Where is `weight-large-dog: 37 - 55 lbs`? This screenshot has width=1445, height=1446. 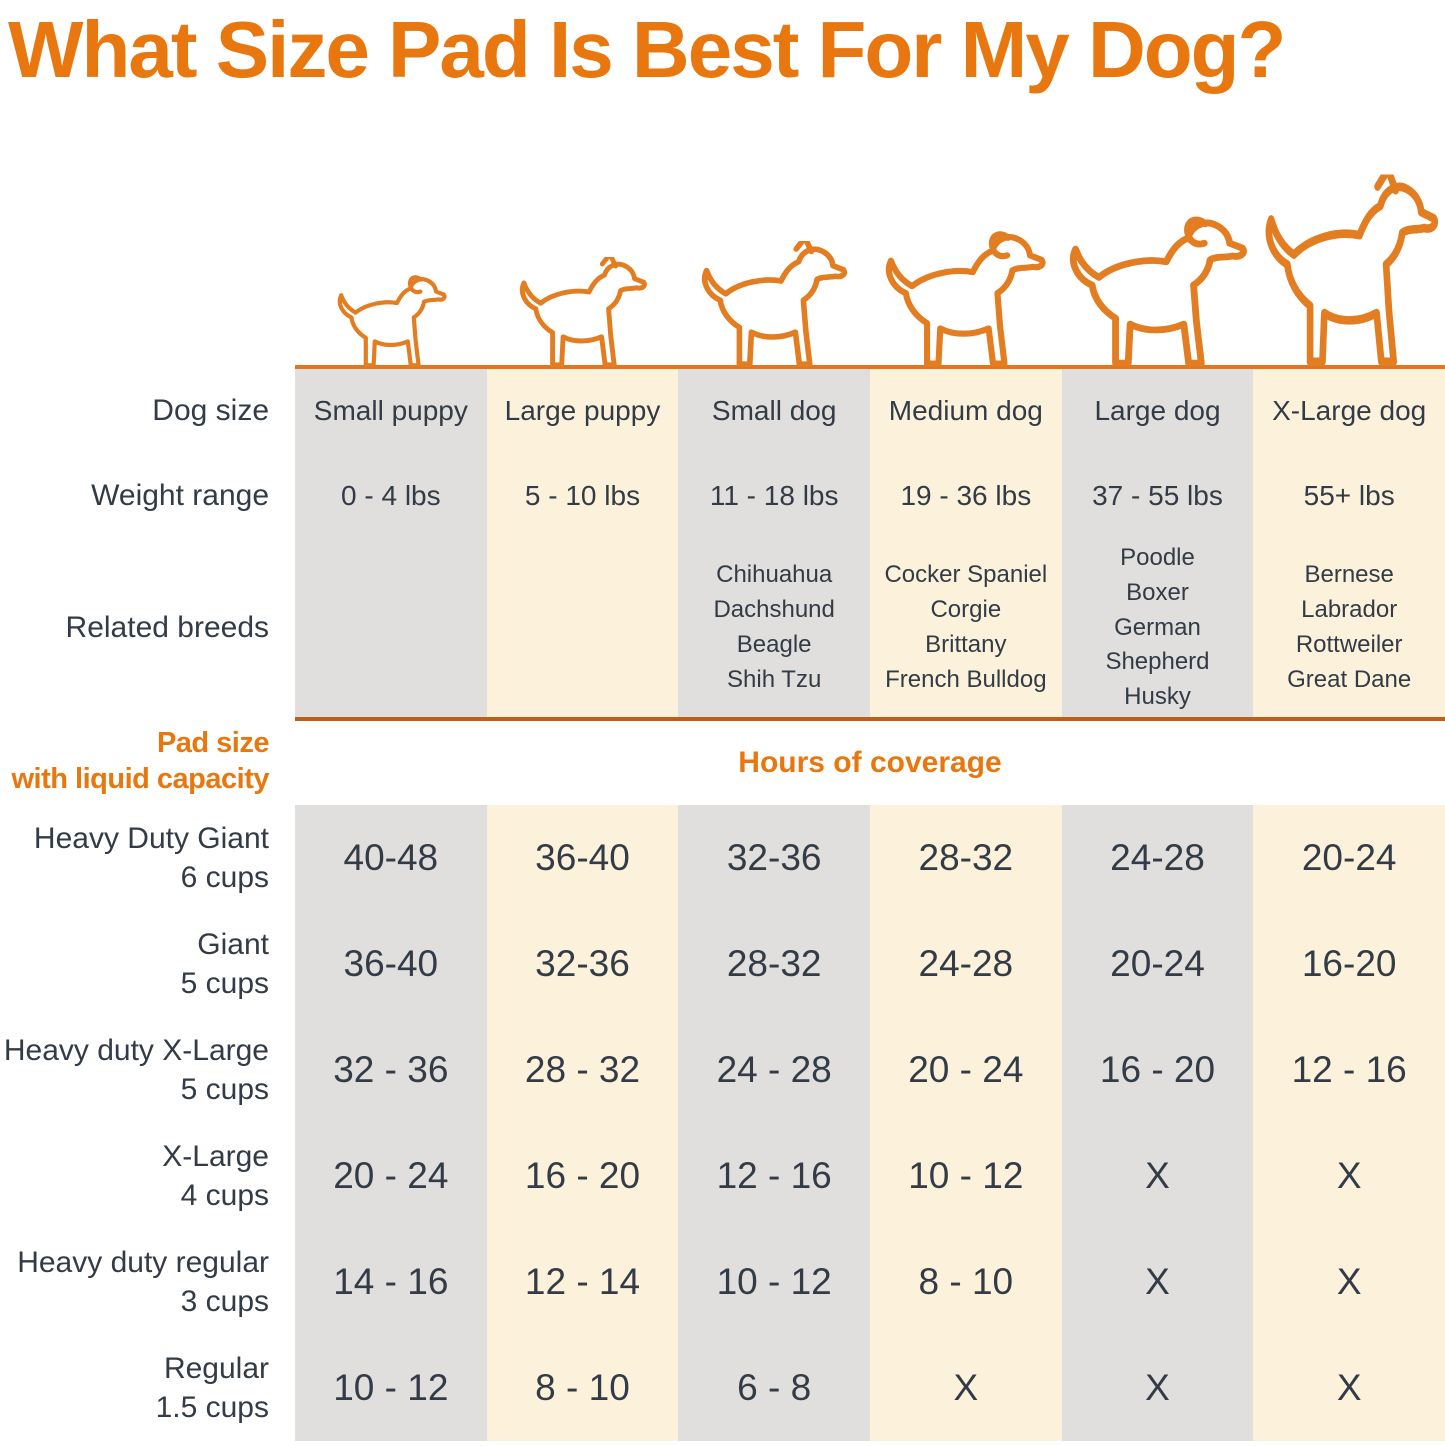 weight-large-dog: 37 - 55 lbs is located at coordinates (1157, 496).